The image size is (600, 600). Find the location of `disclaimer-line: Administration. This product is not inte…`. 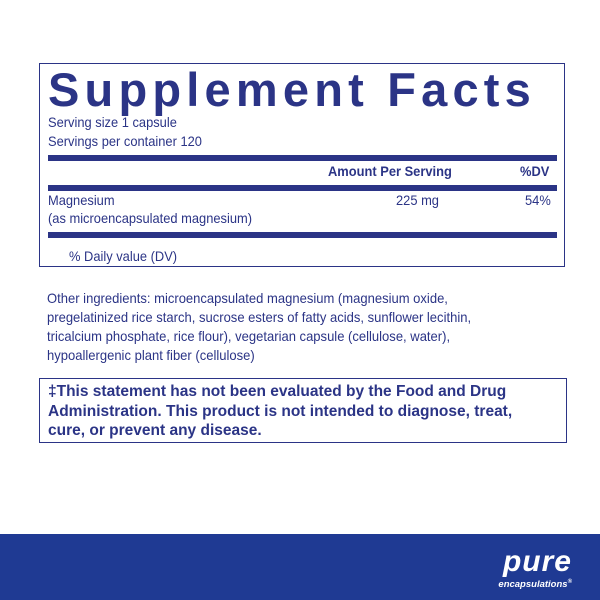

disclaimer-line: Administration. This product is not inte… is located at coordinates (280, 411).